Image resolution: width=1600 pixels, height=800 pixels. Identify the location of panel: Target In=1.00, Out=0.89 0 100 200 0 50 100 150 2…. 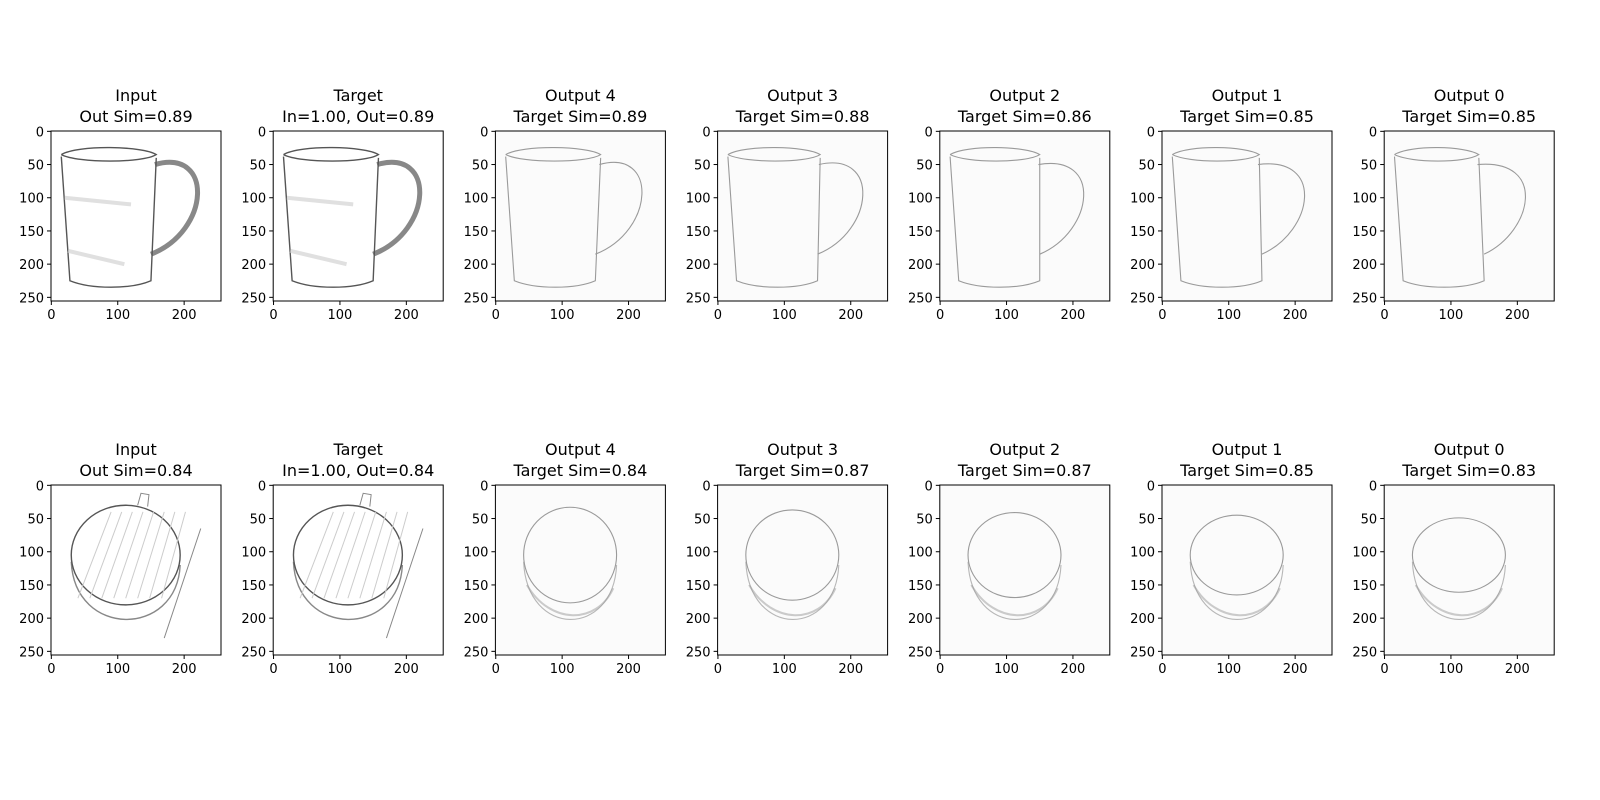
(342, 204).